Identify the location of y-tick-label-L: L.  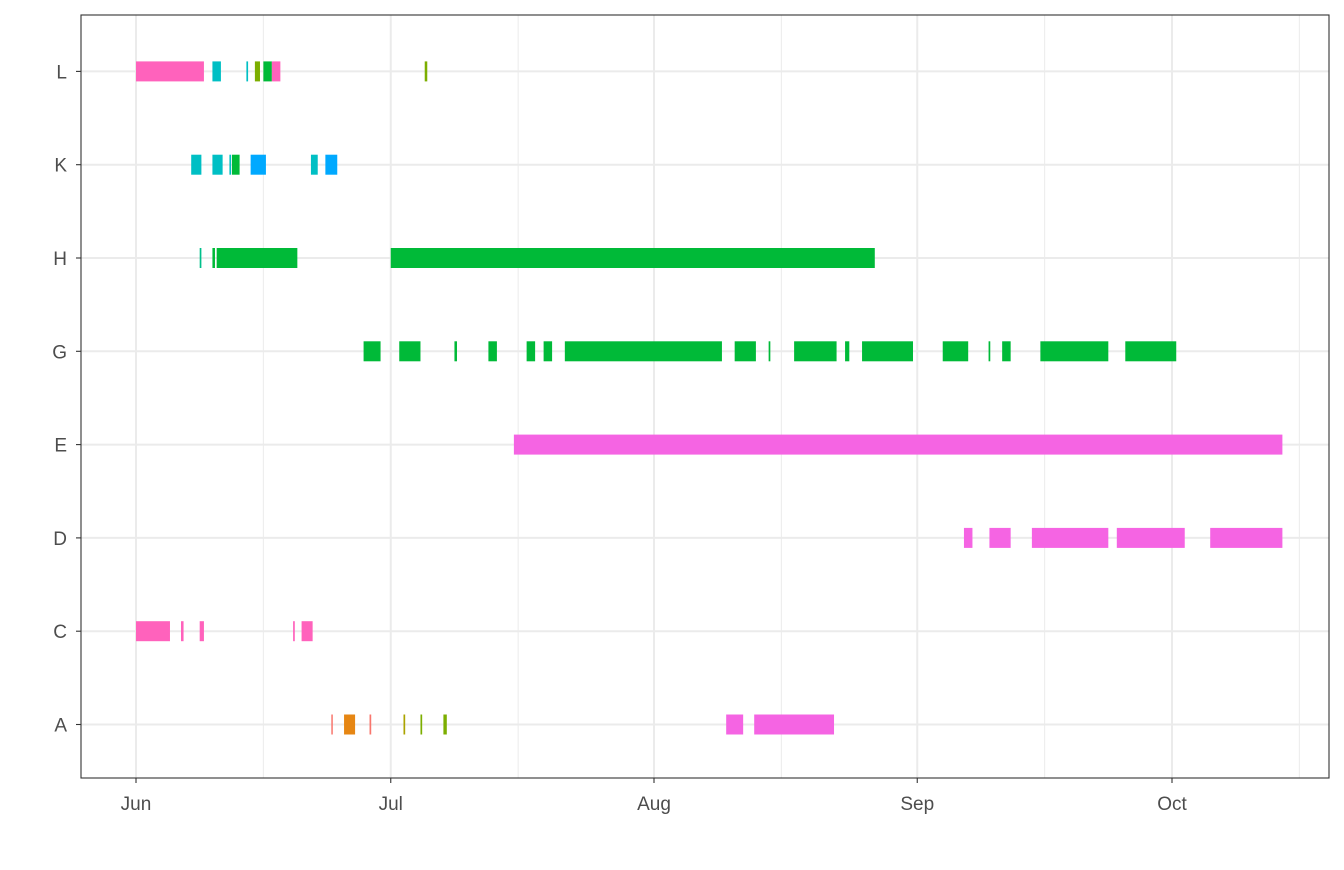
(61, 72).